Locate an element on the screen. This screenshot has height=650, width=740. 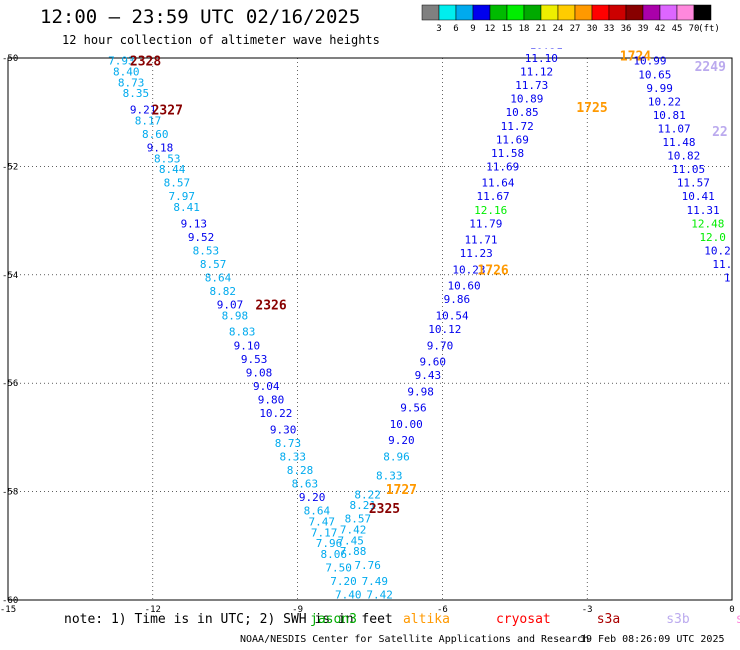
wave-height-value: 8.06 is located at coordinates (334, 554).